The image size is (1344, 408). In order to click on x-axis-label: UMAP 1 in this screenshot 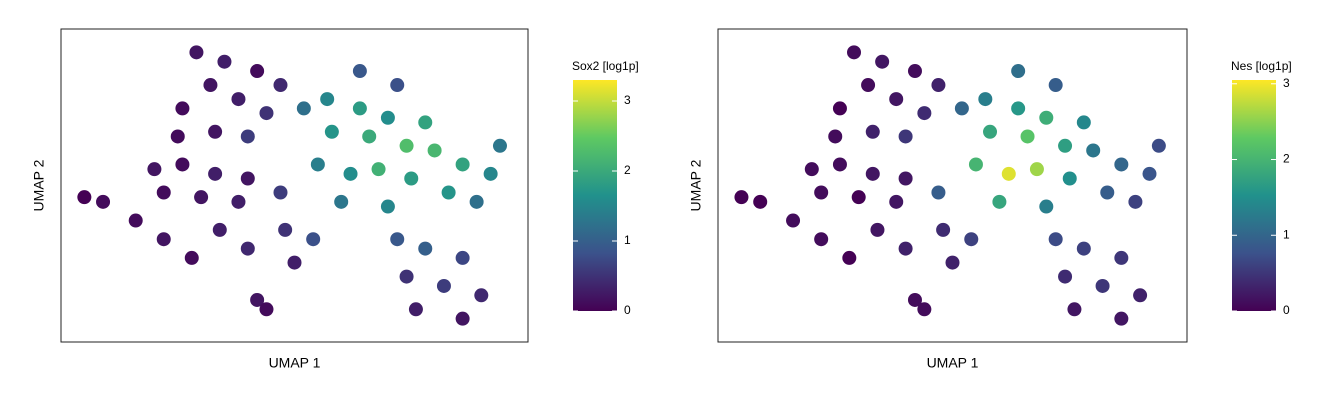, I will do `click(295, 363)`.